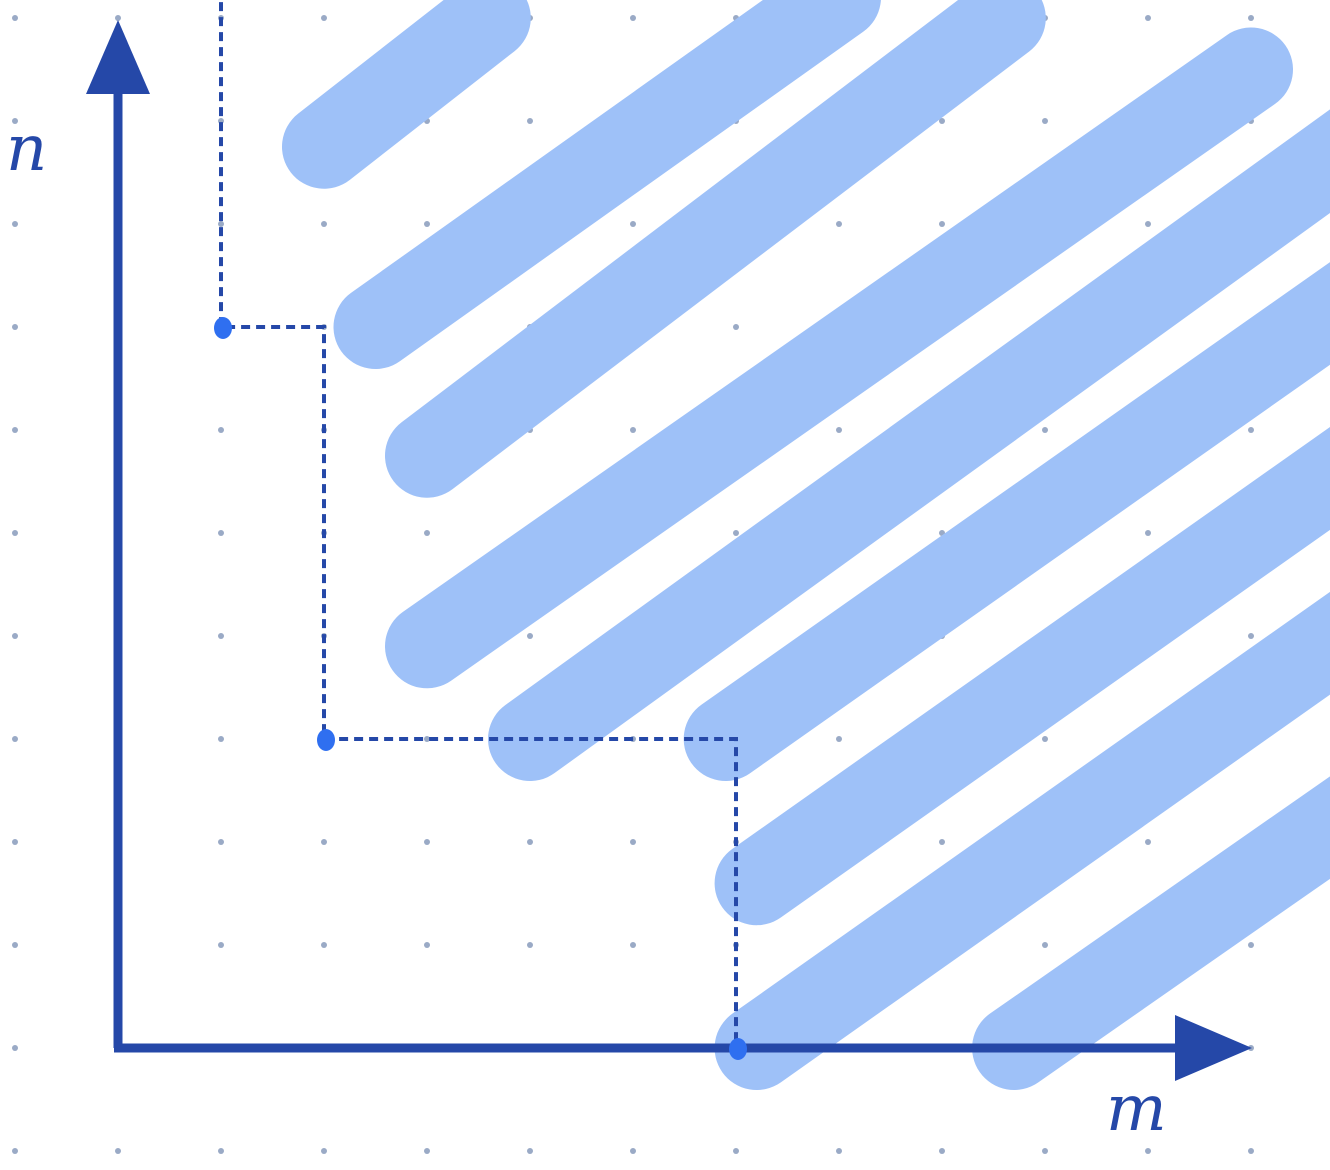  Describe the element at coordinates (118, 57) in the screenshot. I see `vertical-axis-arrowhead` at that location.